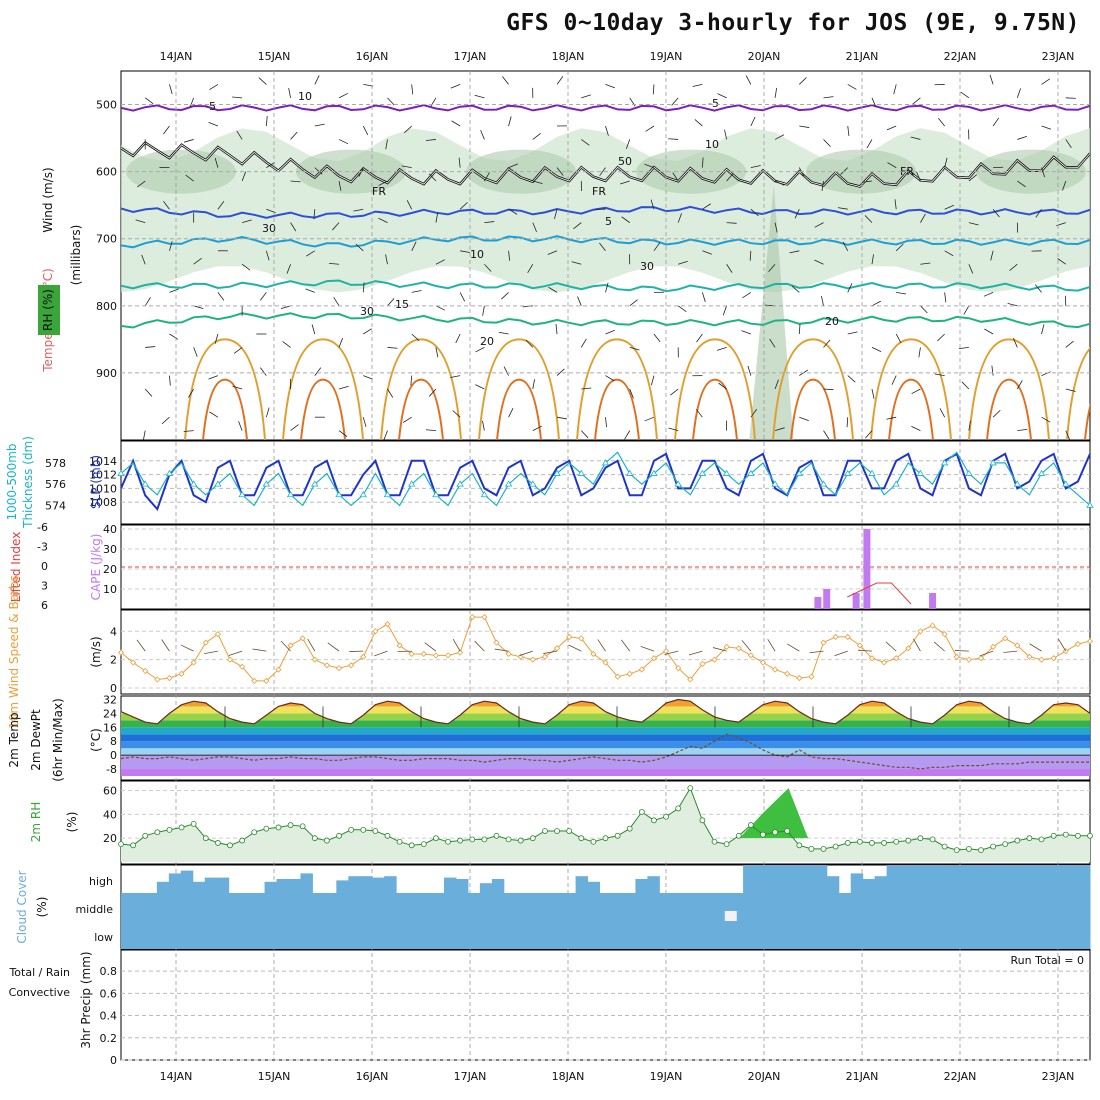  What do you see at coordinates (106, 373) in the screenshot?
I see `ua-y-tick: 900` at bounding box center [106, 373].